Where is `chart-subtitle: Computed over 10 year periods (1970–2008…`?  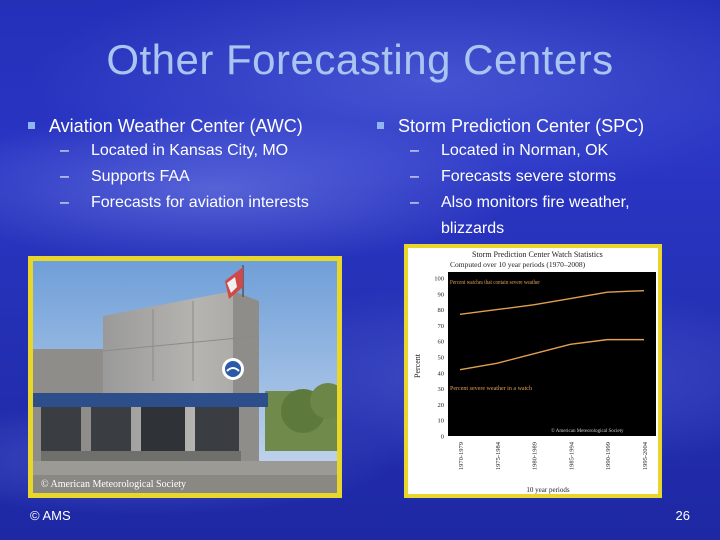
chart-subtitle: Computed over 10 year periods (1970–2008… is located at coordinates (518, 264).